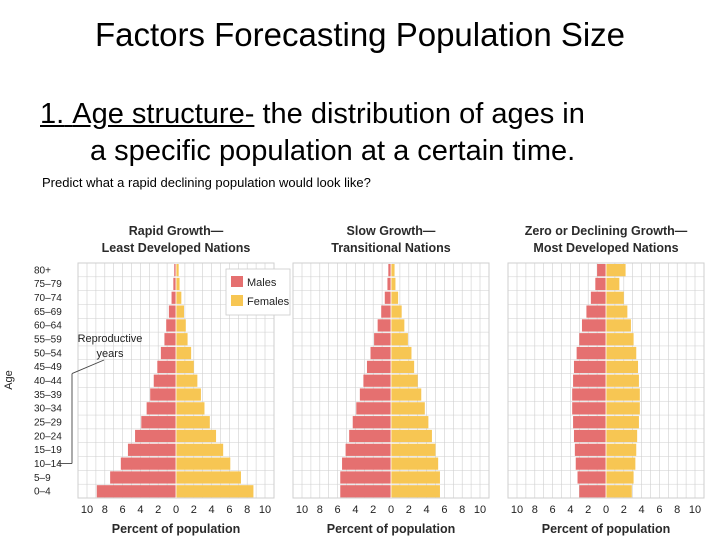 This screenshot has width=720, height=540. What do you see at coordinates (333, 151) in the screenshot?
I see `point-text-2: a specific population at a certain time.` at bounding box center [333, 151].